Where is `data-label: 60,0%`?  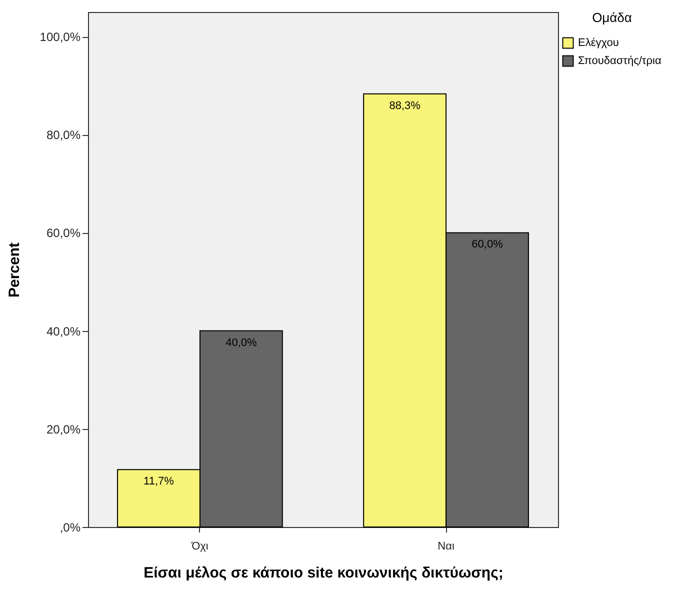 data-label: 60,0% is located at coordinates (488, 244).